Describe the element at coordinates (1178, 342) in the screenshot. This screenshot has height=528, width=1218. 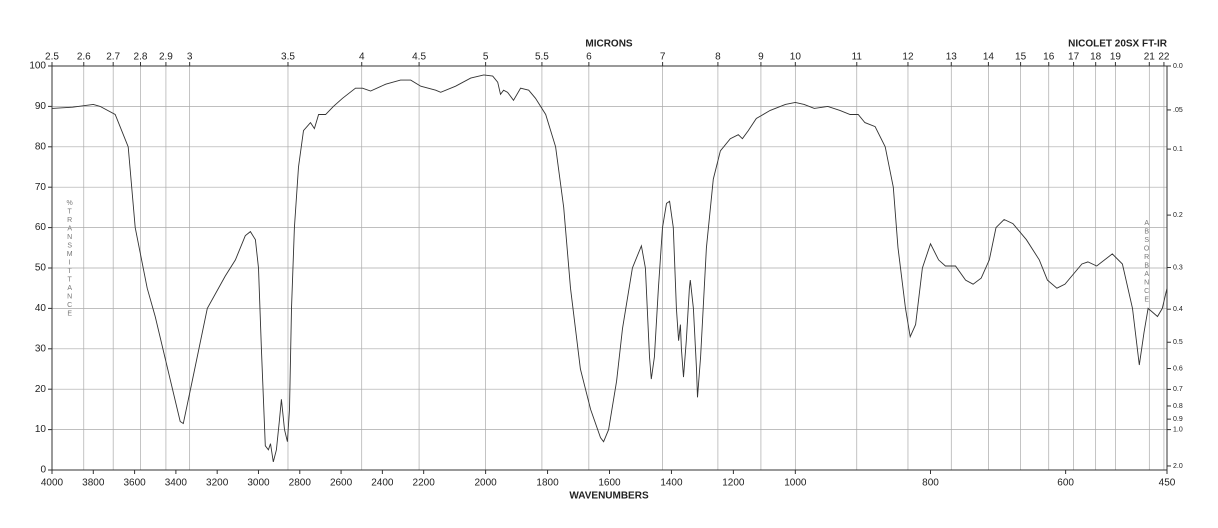
I see `y2-tick-label: 0.5` at that location.